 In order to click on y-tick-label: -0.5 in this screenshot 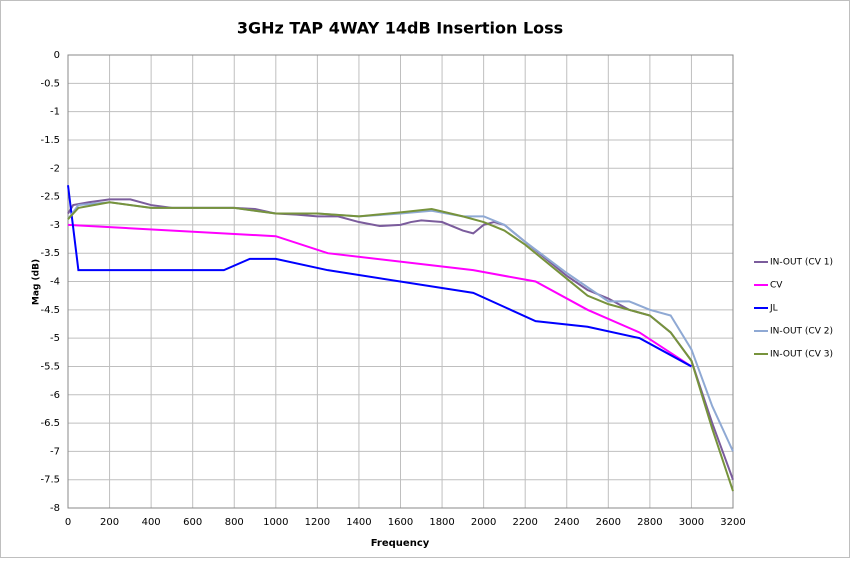, I will do `click(50, 83)`.